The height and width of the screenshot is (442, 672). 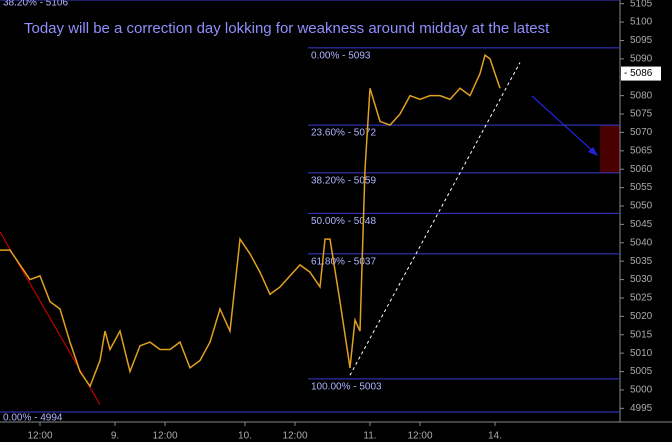 What do you see at coordinates (638, 73) in the screenshot?
I see `last-price-label: - 5086` at bounding box center [638, 73].